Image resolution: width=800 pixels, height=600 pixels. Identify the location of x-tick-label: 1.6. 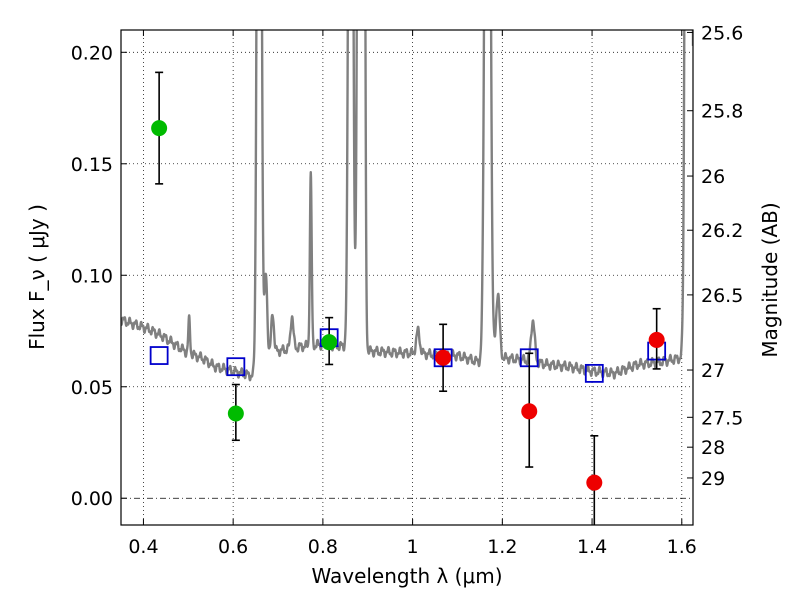
(682, 547).